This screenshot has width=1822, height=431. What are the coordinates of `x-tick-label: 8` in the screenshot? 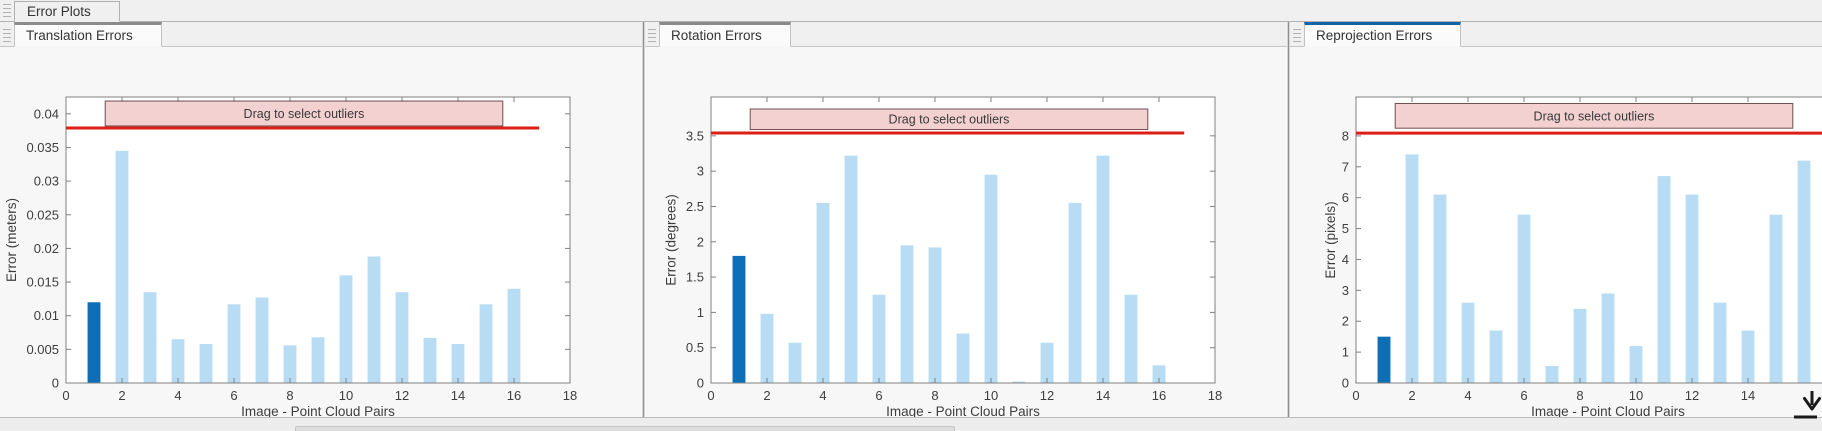 It's located at (934, 395).